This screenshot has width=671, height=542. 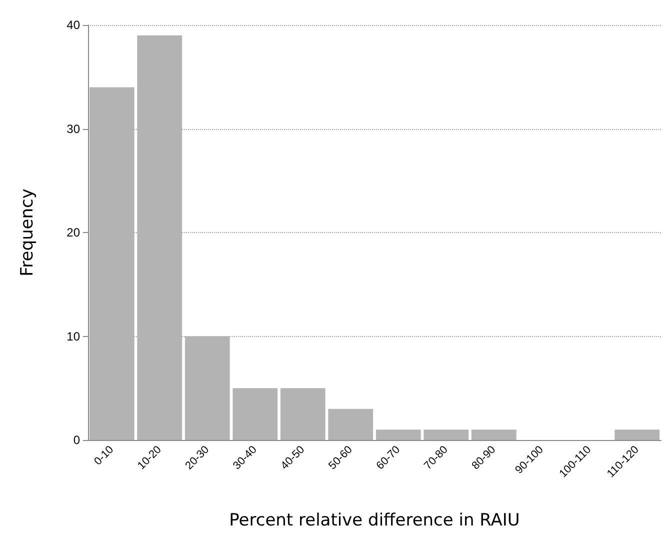 I want to click on y-tick-label: 30, so click(x=73, y=129).